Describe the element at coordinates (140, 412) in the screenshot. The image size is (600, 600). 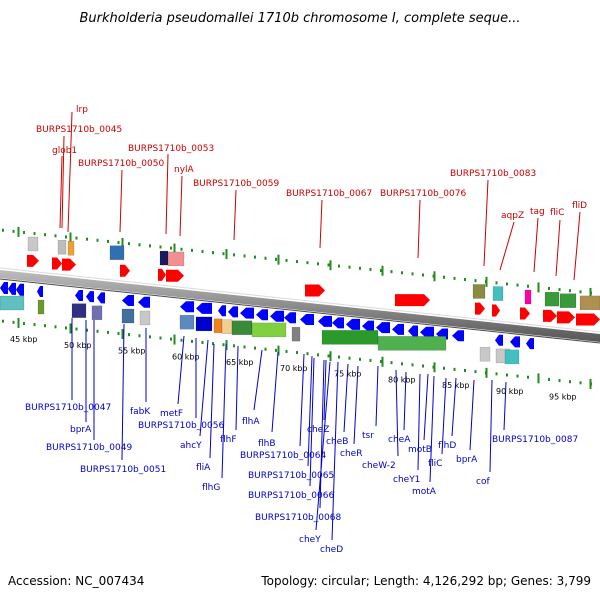
I see `reverse-gene-label: fabK` at that location.